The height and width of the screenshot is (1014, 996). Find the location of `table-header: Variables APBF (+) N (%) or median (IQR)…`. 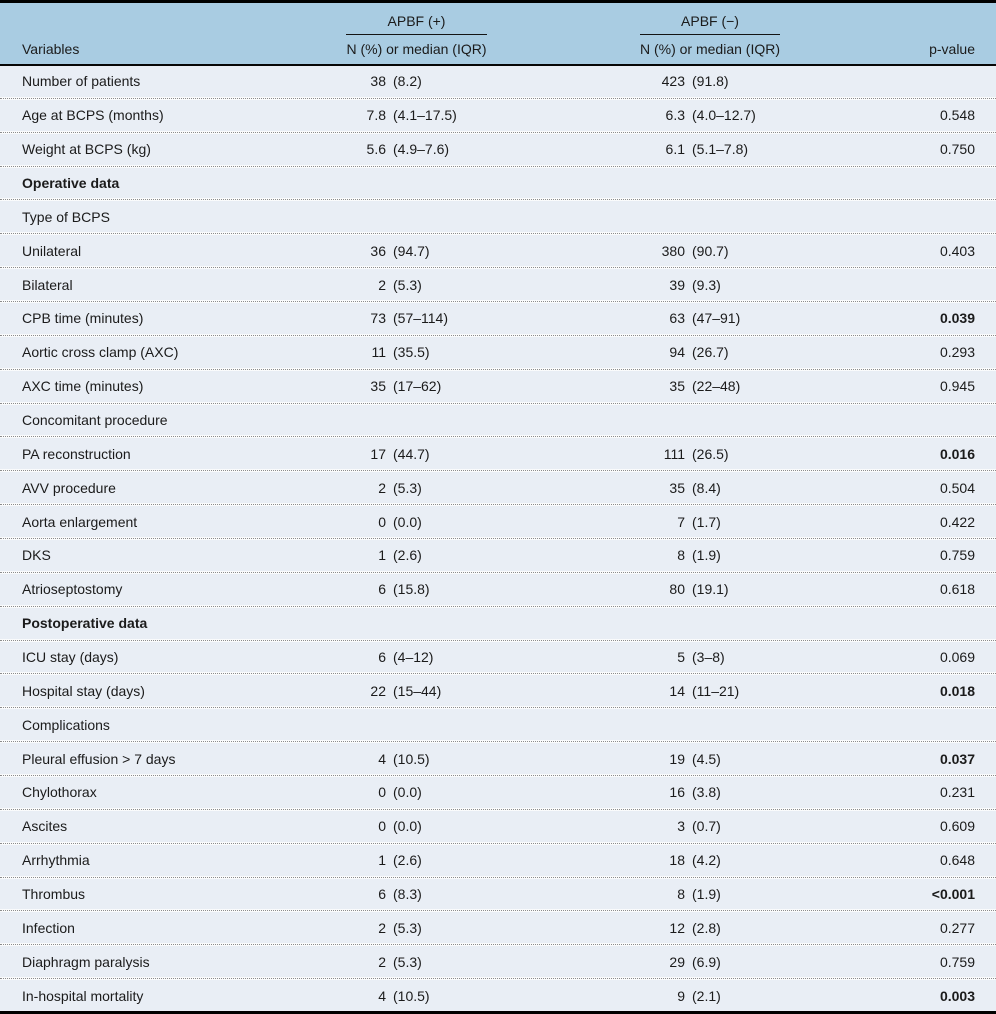

table-header: Variables APBF (+) N (%) or median (IQR)… is located at coordinates (498, 33).